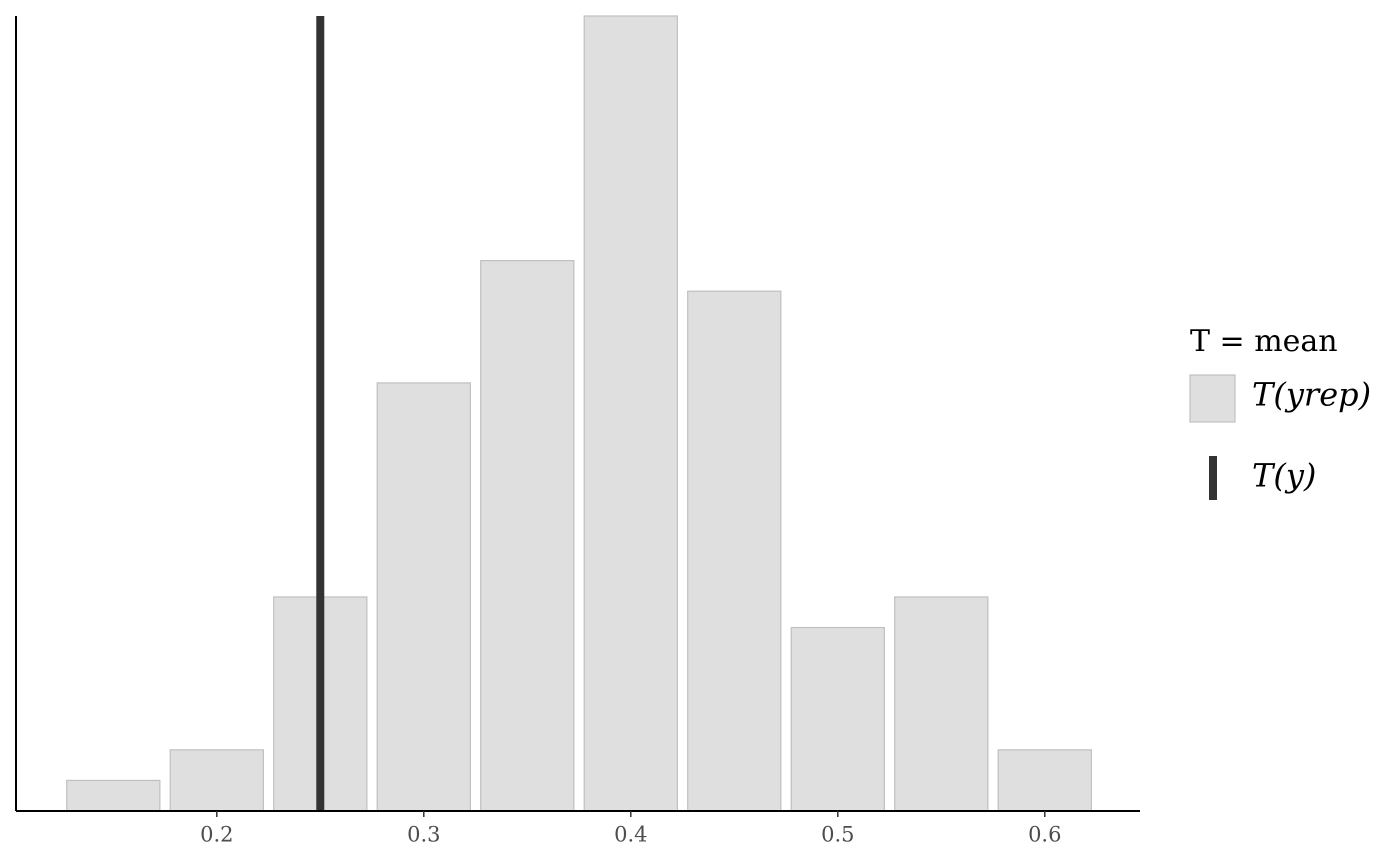 This screenshot has height=866, width=1400. What do you see at coordinates (1311, 395) in the screenshot?
I see `legend-label: T(yrep)` at bounding box center [1311, 395].